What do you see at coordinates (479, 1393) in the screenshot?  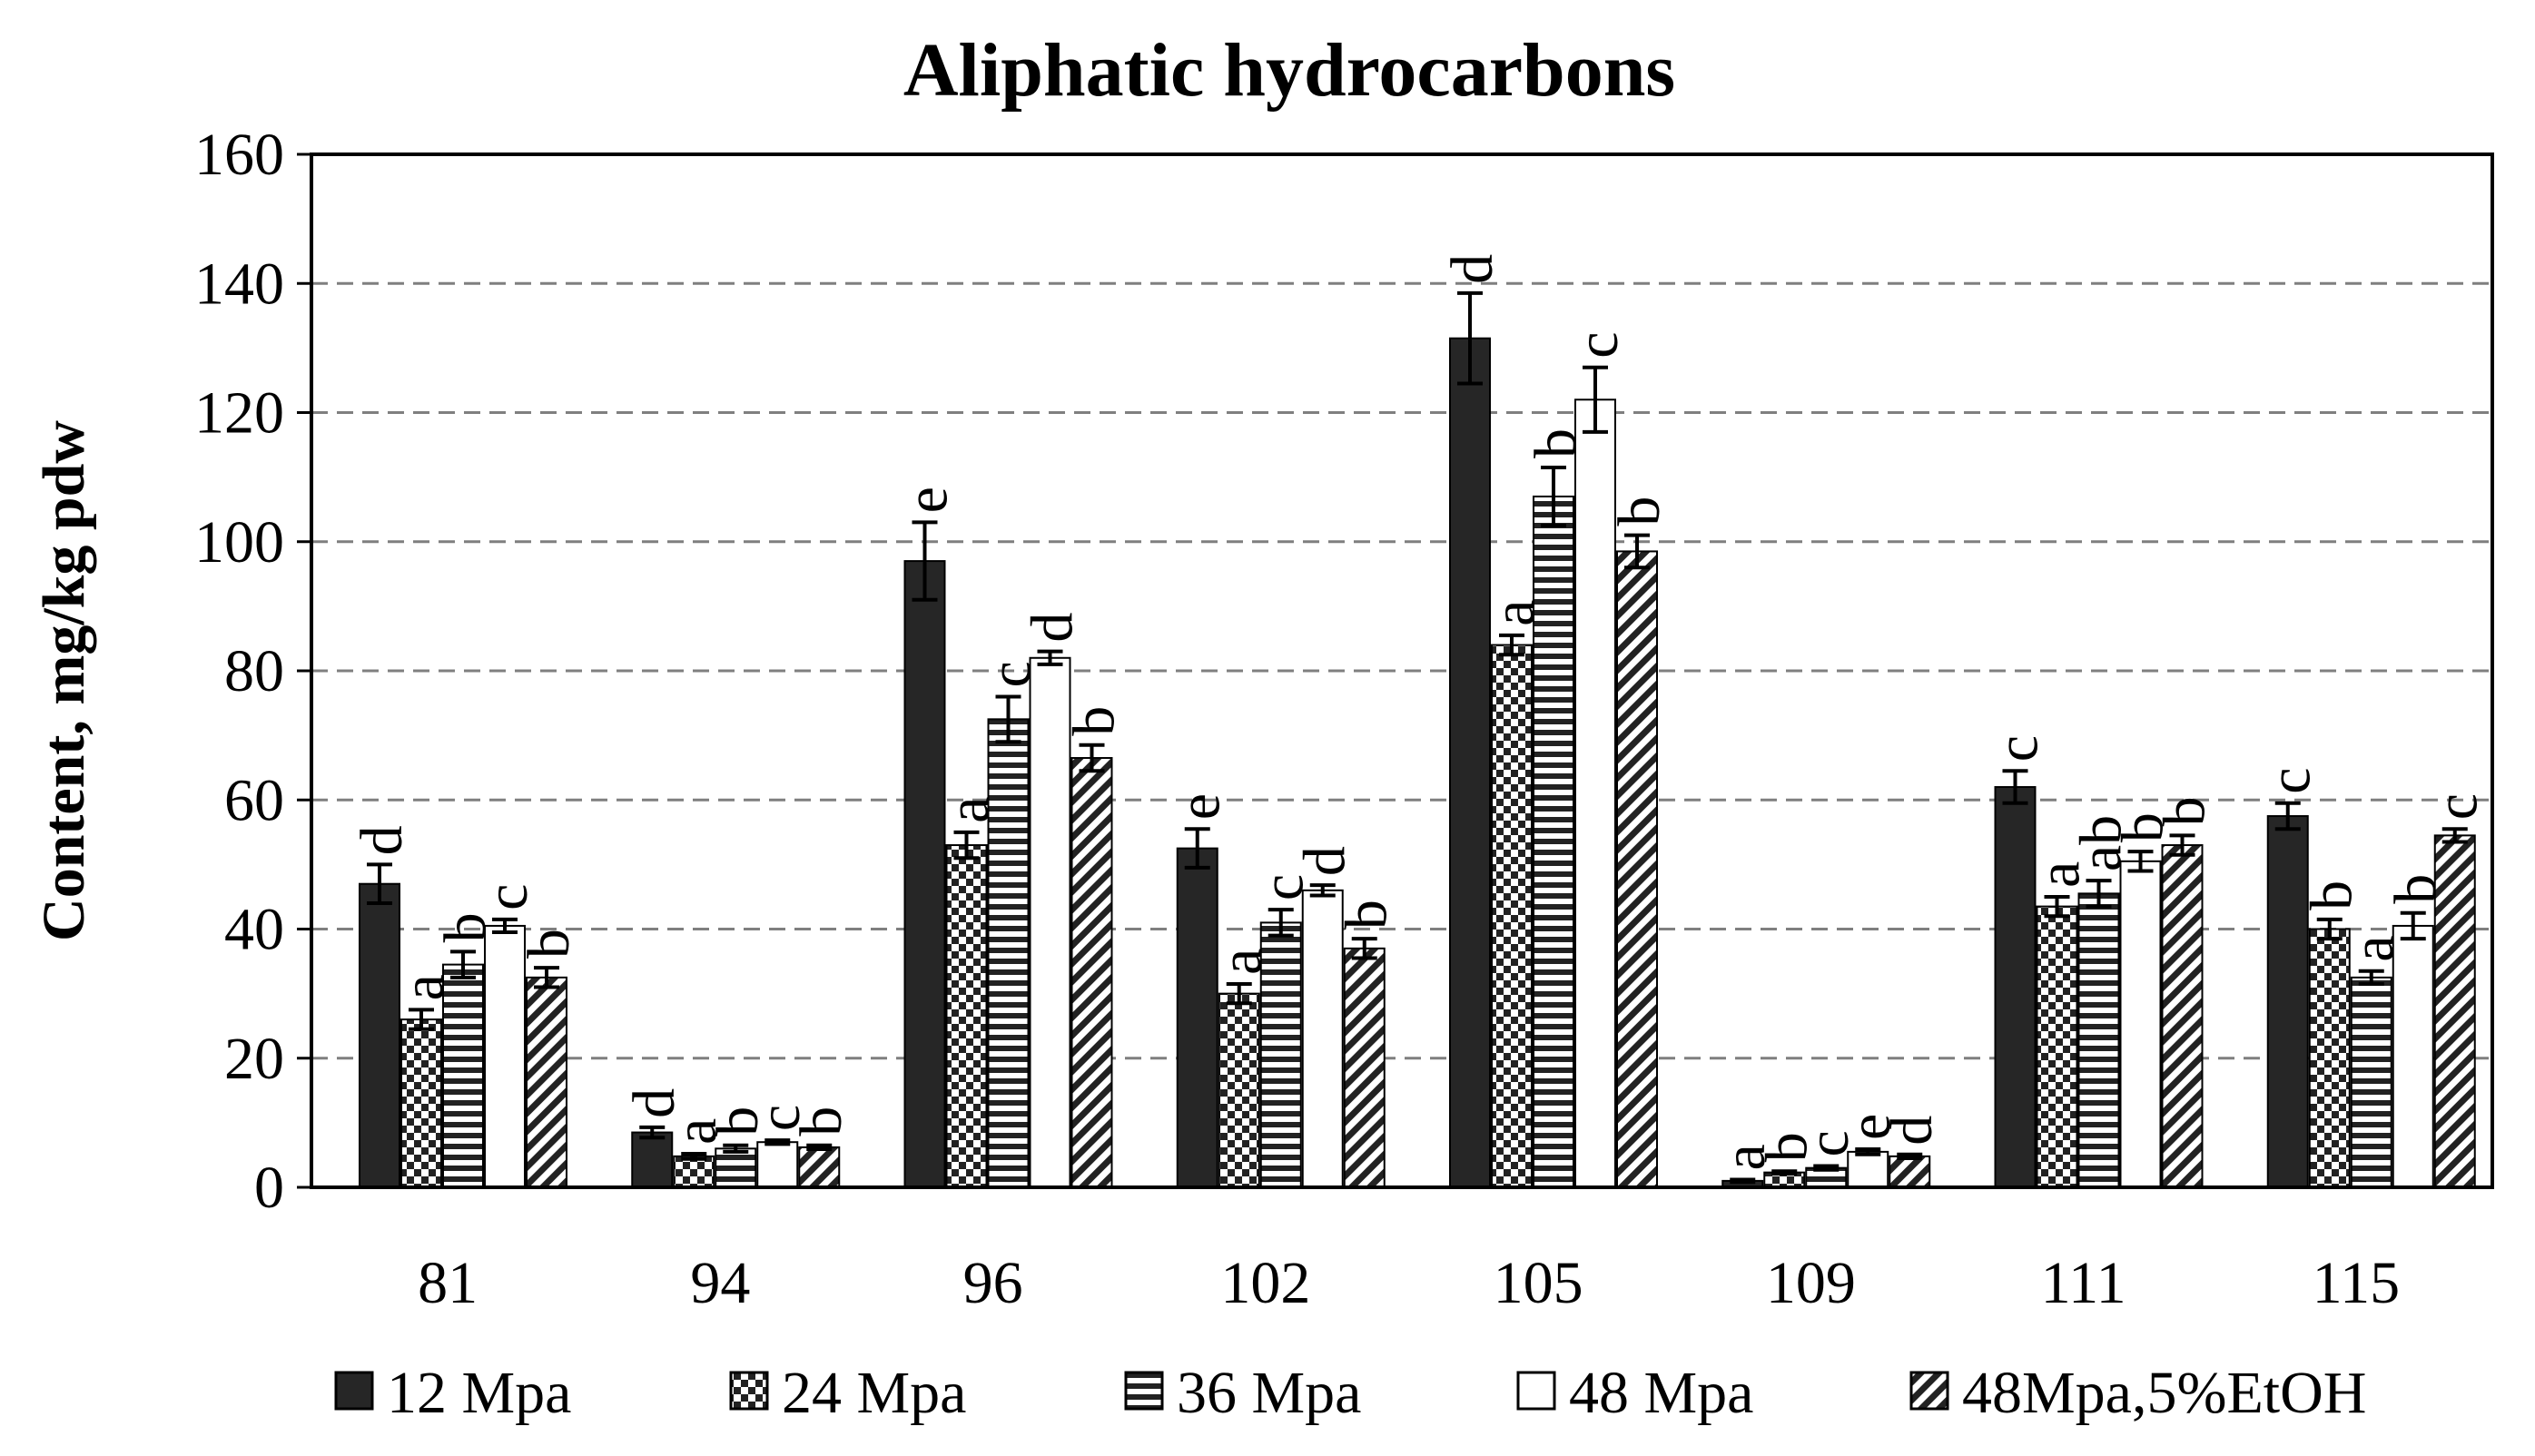 I see `legend-label: 12 Mpa` at bounding box center [479, 1393].